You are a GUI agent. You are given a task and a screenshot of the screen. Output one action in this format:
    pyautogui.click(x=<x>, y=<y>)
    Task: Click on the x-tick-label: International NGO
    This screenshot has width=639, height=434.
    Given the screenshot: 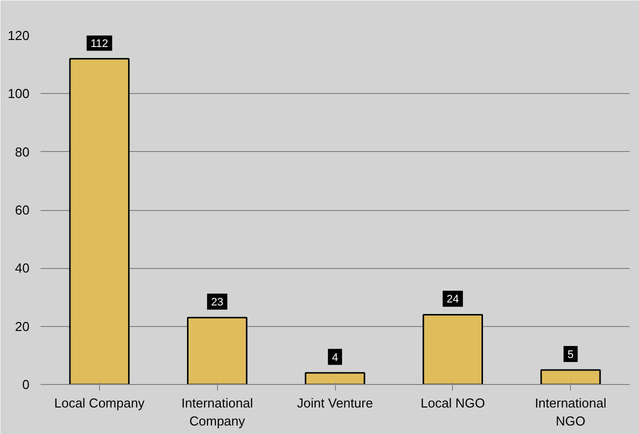 What is the action you would take?
    pyautogui.click(x=570, y=412)
    